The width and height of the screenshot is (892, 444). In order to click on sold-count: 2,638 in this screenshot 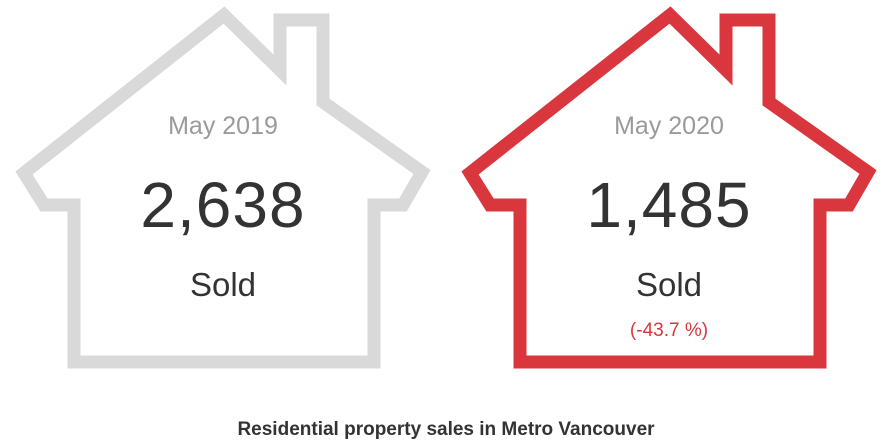, I will do `click(223, 205)`.